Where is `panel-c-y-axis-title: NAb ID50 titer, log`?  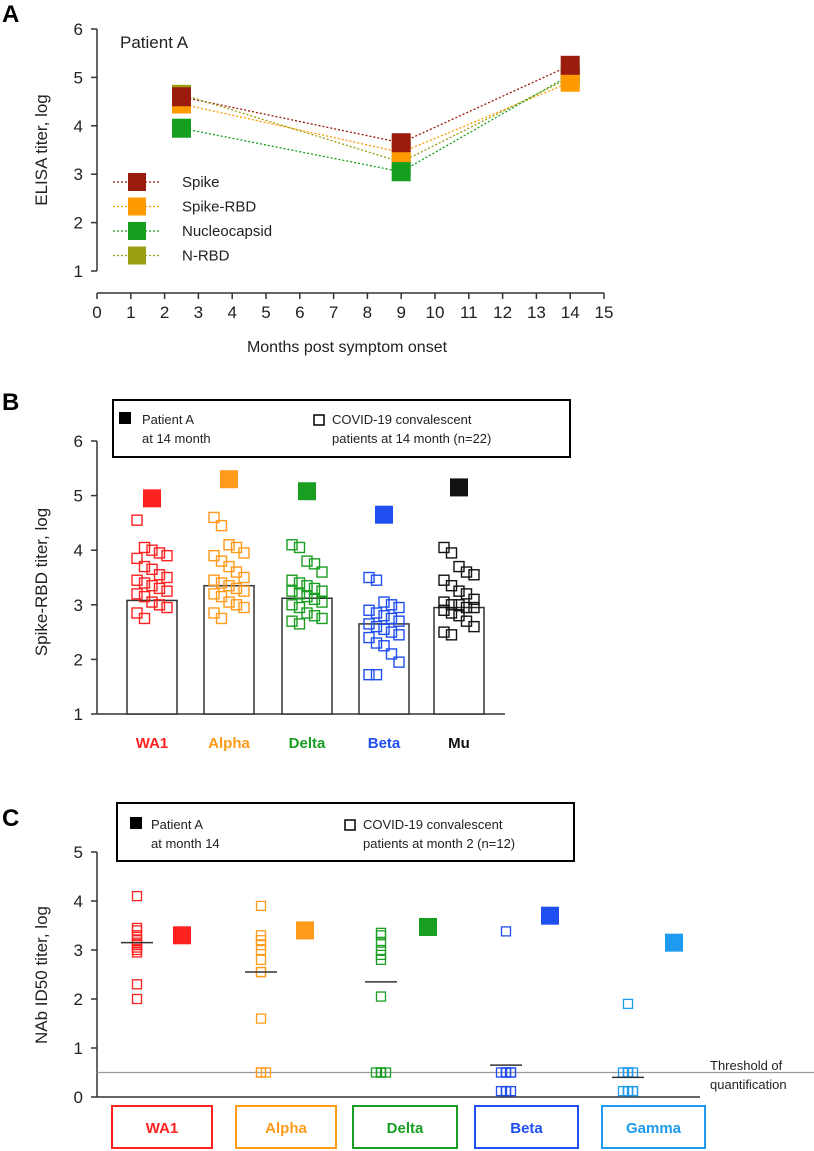 panel-c-y-axis-title: NAb ID50 titer, log is located at coordinates (41, 975).